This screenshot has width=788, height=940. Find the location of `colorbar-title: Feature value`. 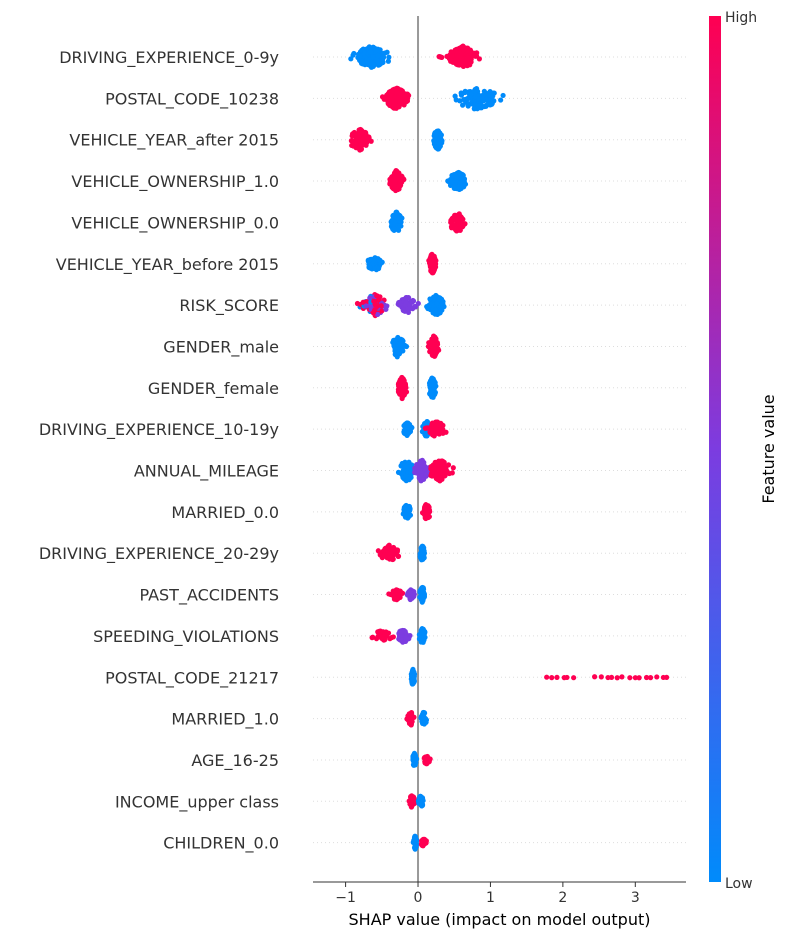

colorbar-title: Feature value is located at coordinates (768, 448).